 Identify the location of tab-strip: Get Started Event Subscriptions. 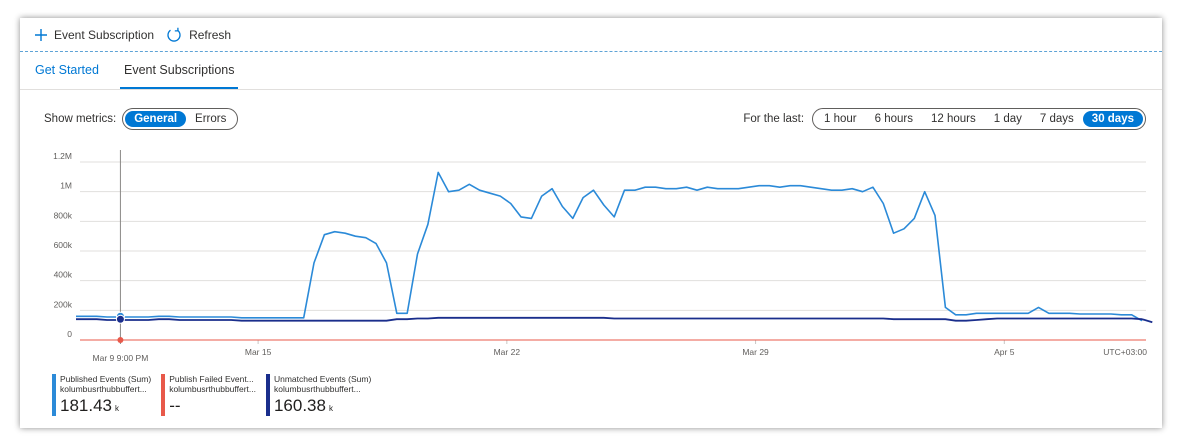
(591, 71).